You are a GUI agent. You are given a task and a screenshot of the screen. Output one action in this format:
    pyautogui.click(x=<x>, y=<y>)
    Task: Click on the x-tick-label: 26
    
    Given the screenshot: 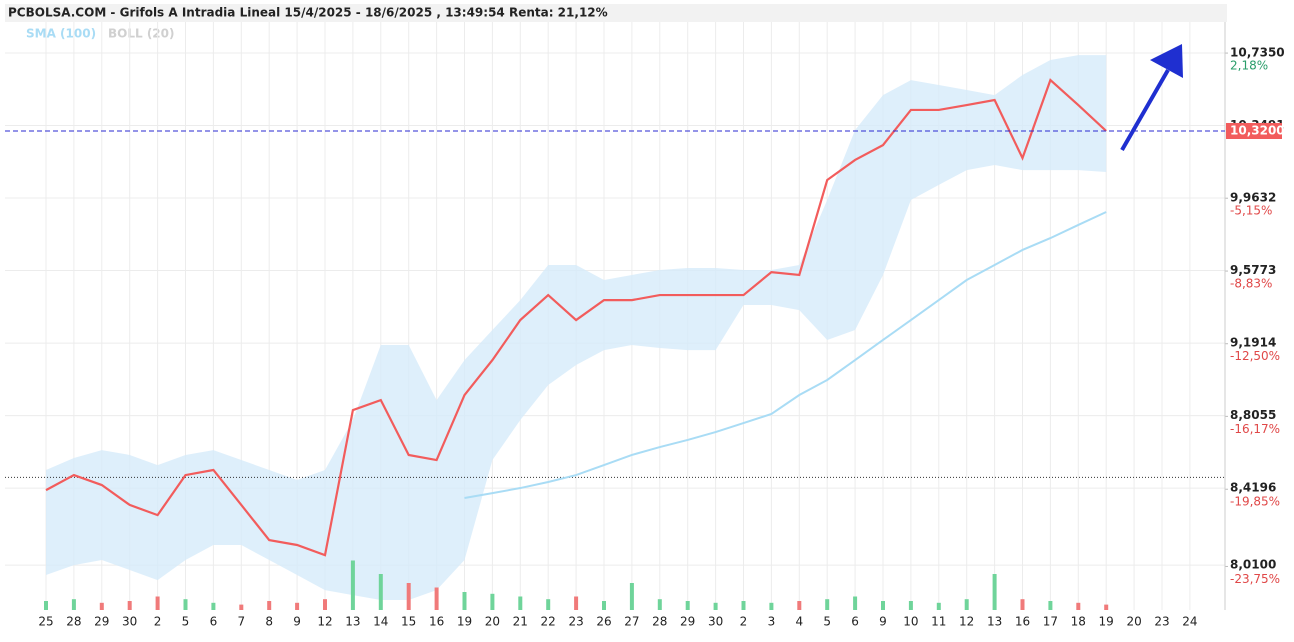 What is the action you would take?
    pyautogui.click(x=603, y=622)
    